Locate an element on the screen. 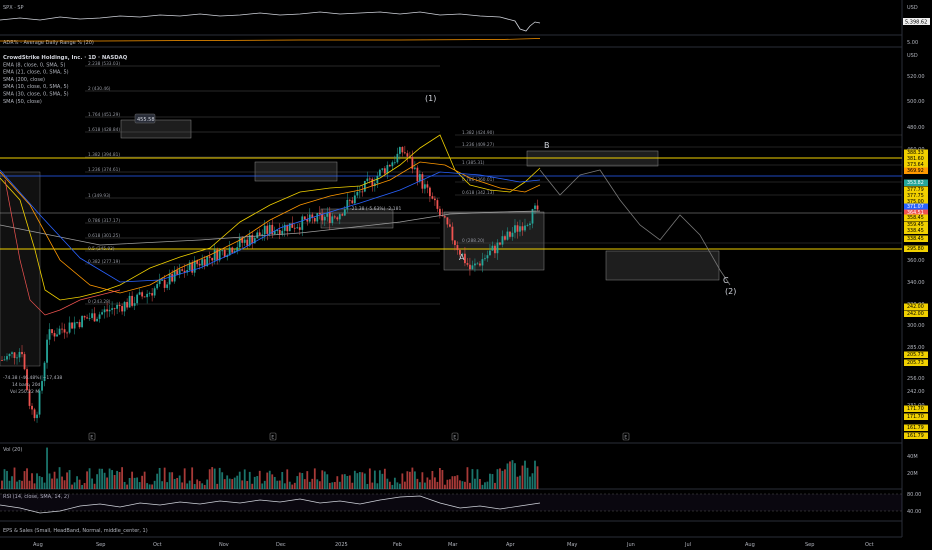 Image resolution: width=932 pixels, height=550 pixels. legend-item: CrowdStrike Holdings, Inc. · 1D · NASDAQ is located at coordinates (65, 58).